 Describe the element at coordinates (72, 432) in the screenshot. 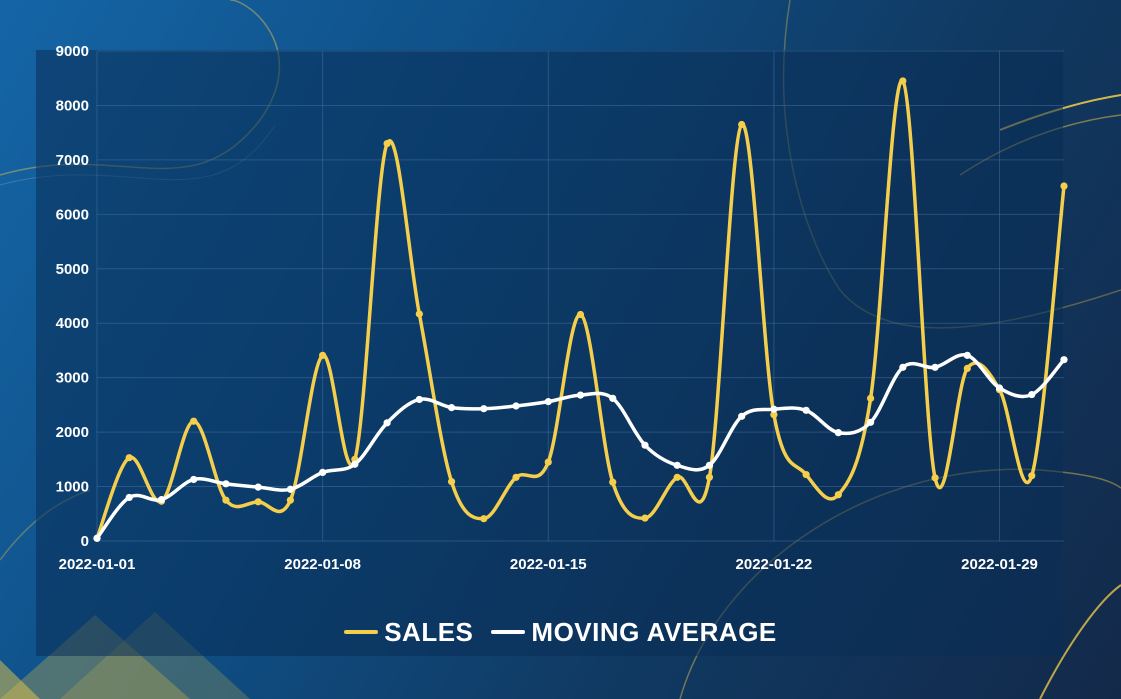

I see `y-tick-label: 2000` at that location.